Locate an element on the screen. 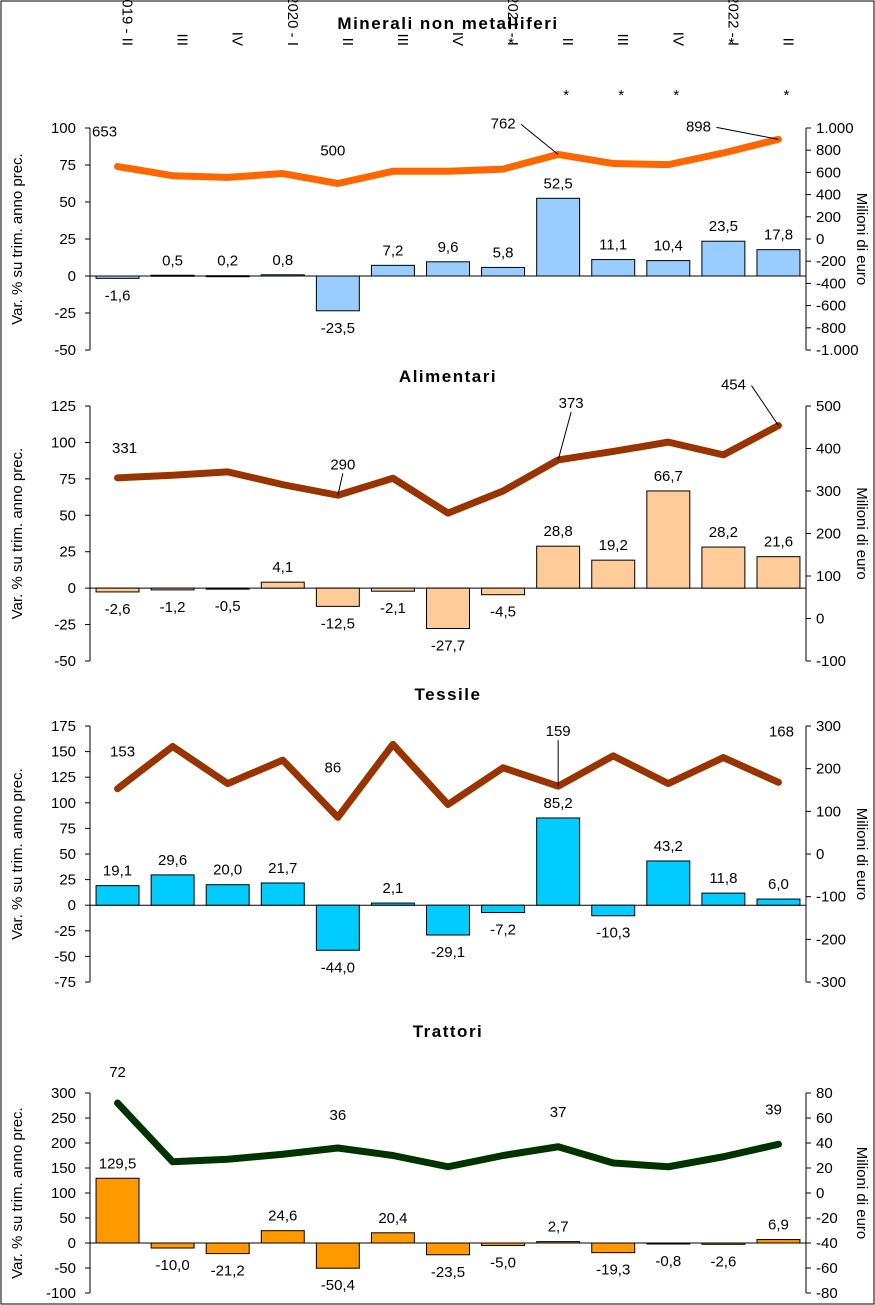 The height and width of the screenshot is (1305, 875). left-tick-label: 0 is located at coordinates (72, 905).